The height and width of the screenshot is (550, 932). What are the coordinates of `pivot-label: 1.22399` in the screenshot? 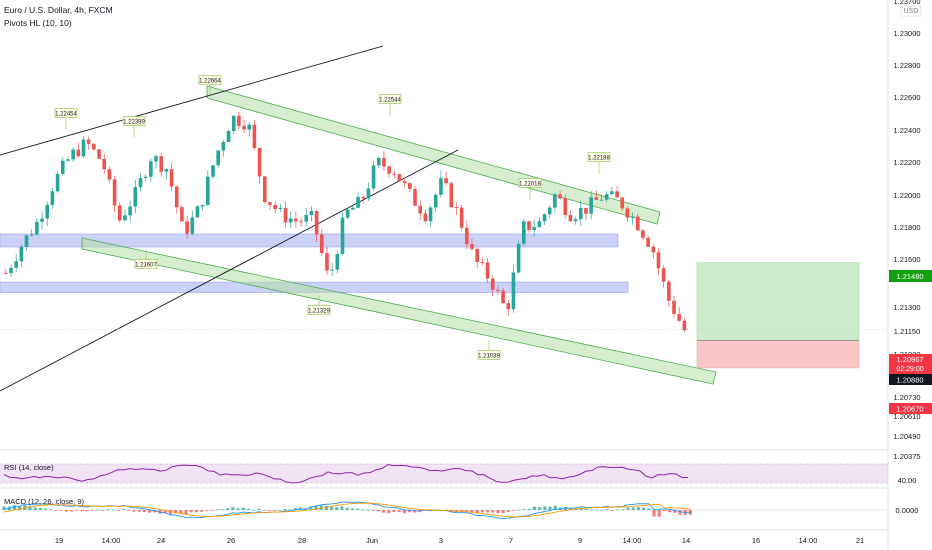 It's located at (134, 127).